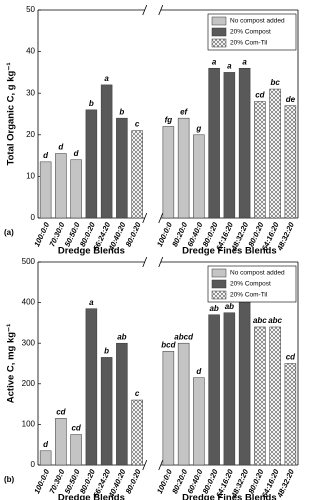  Describe the element at coordinates (198, 128) in the screenshot. I see `significance-letter: g` at that location.